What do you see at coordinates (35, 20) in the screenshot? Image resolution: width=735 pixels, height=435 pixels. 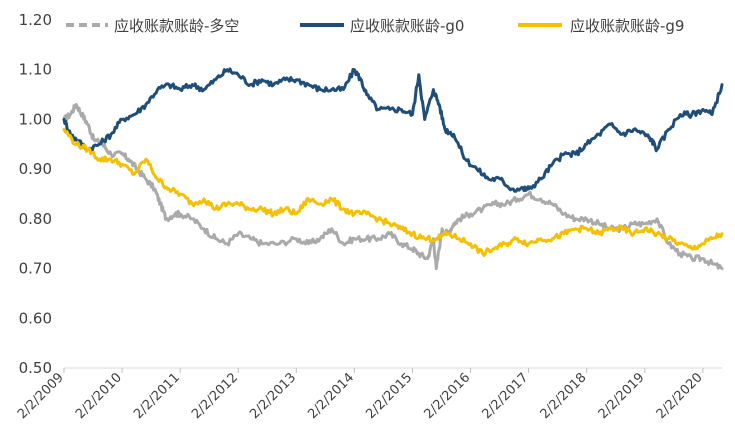 I see `y-tick-label: 1.20` at bounding box center [35, 20].